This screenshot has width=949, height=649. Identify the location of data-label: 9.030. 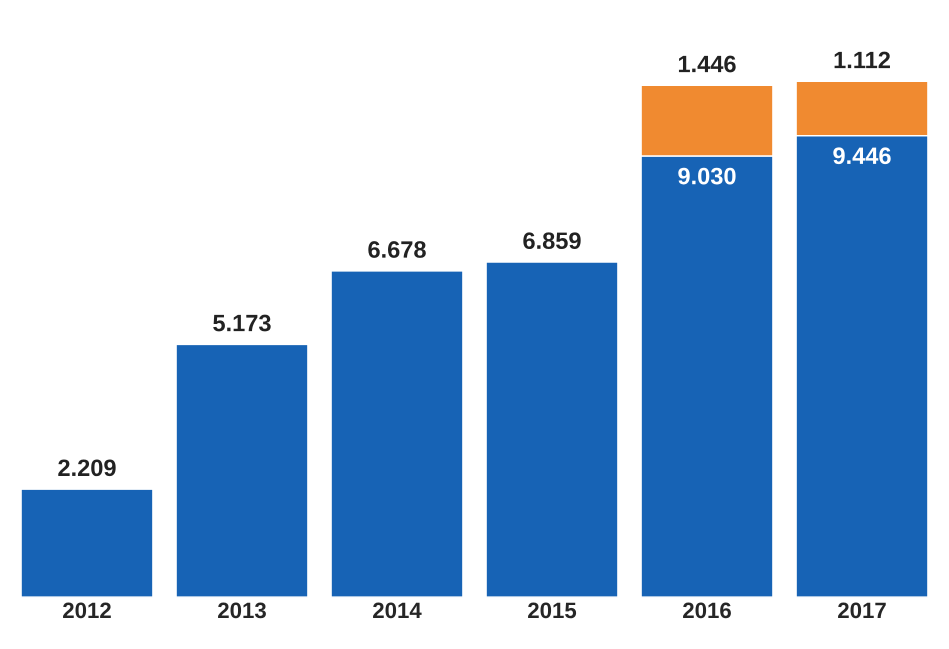
(707, 176).